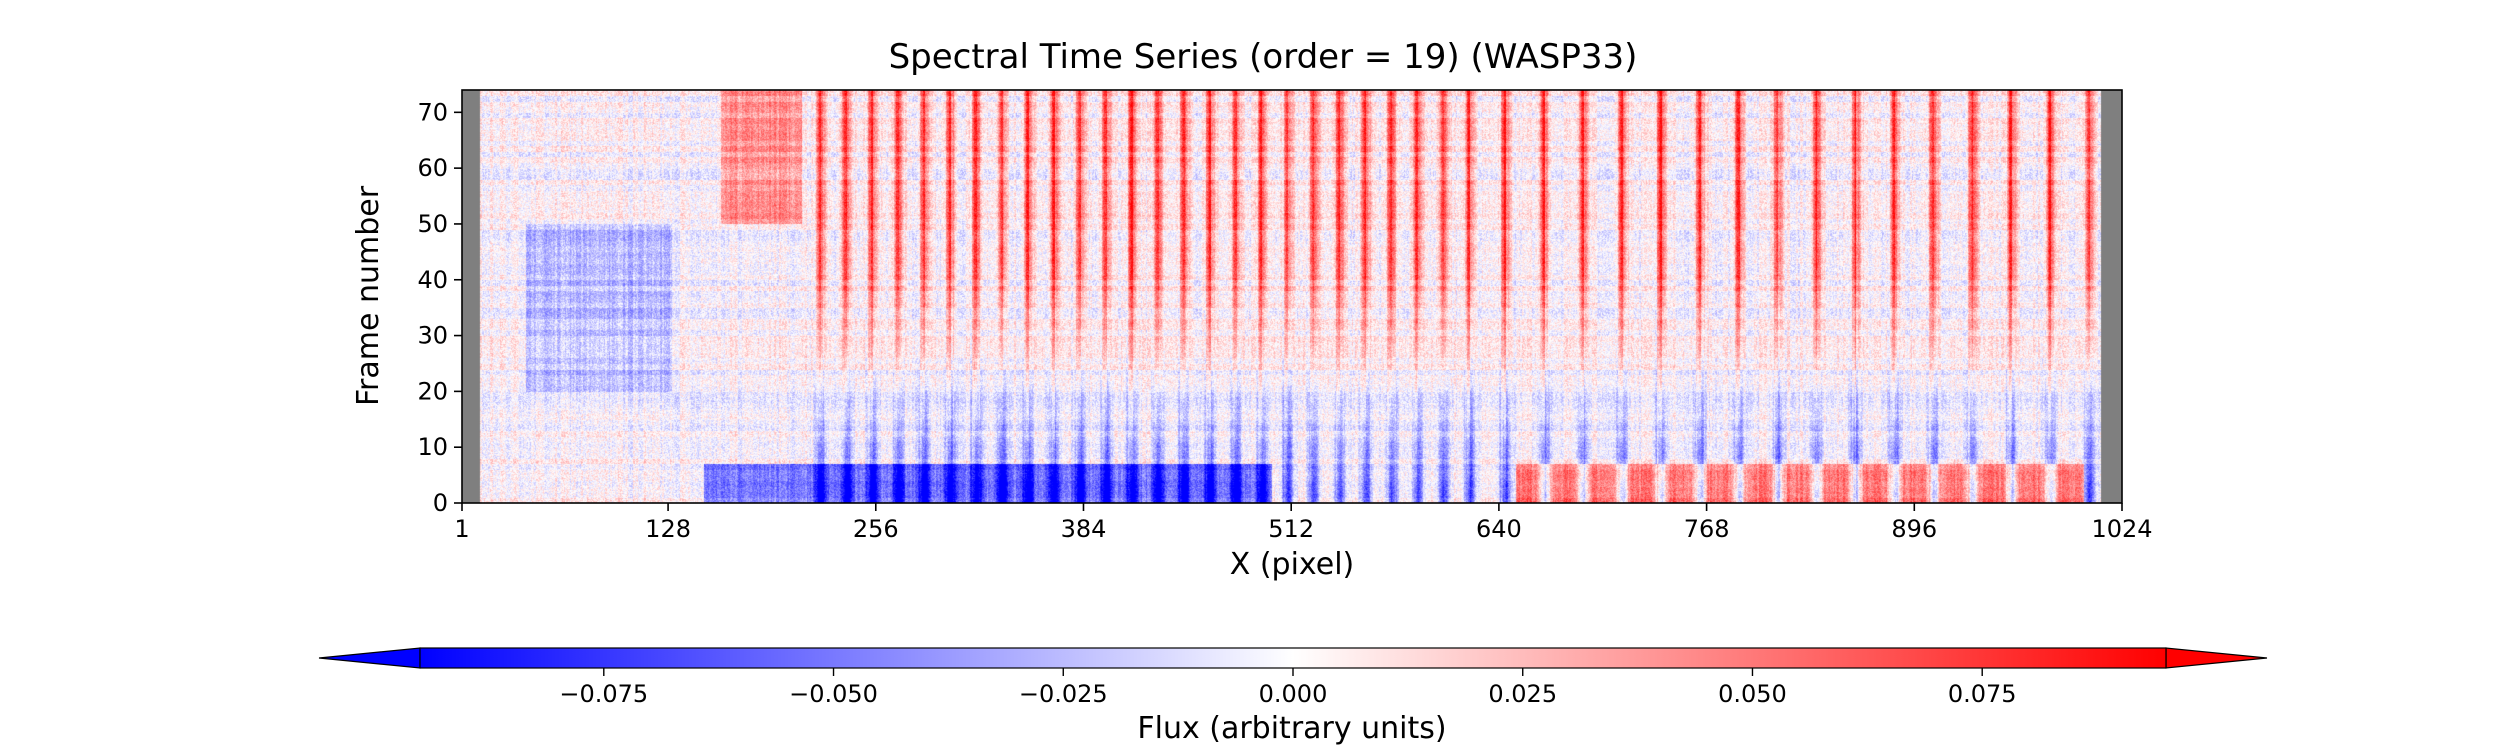  I want to click on y-tick-label: 70, so click(432, 112).